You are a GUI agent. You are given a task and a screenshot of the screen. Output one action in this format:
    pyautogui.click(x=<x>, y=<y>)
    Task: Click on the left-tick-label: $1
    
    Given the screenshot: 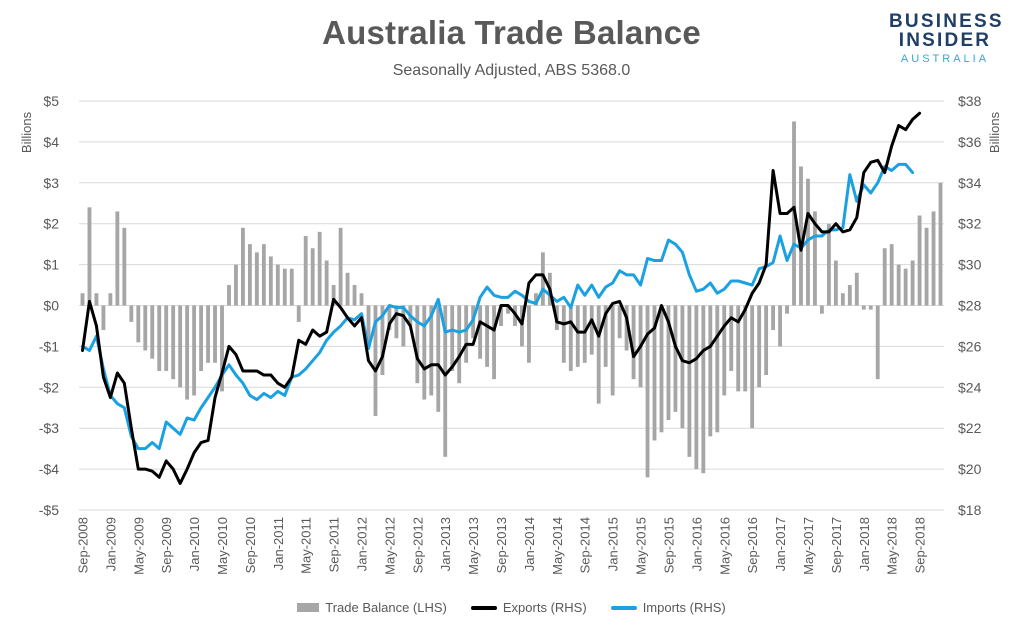 What is the action you would take?
    pyautogui.click(x=51, y=265)
    